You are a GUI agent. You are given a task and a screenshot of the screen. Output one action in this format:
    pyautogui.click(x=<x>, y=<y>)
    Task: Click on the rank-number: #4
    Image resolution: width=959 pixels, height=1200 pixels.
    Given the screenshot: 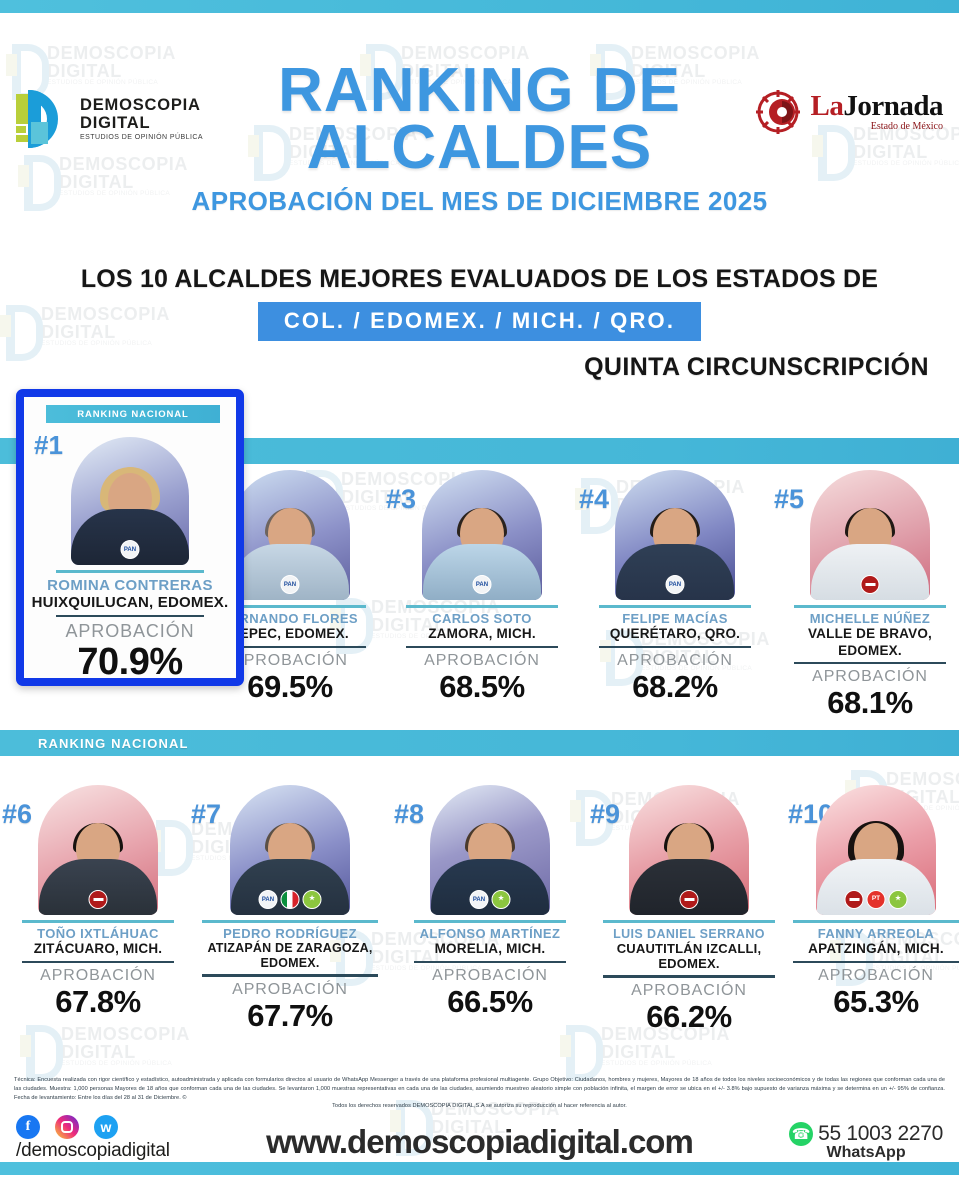 What is the action you would take?
    pyautogui.click(x=594, y=499)
    